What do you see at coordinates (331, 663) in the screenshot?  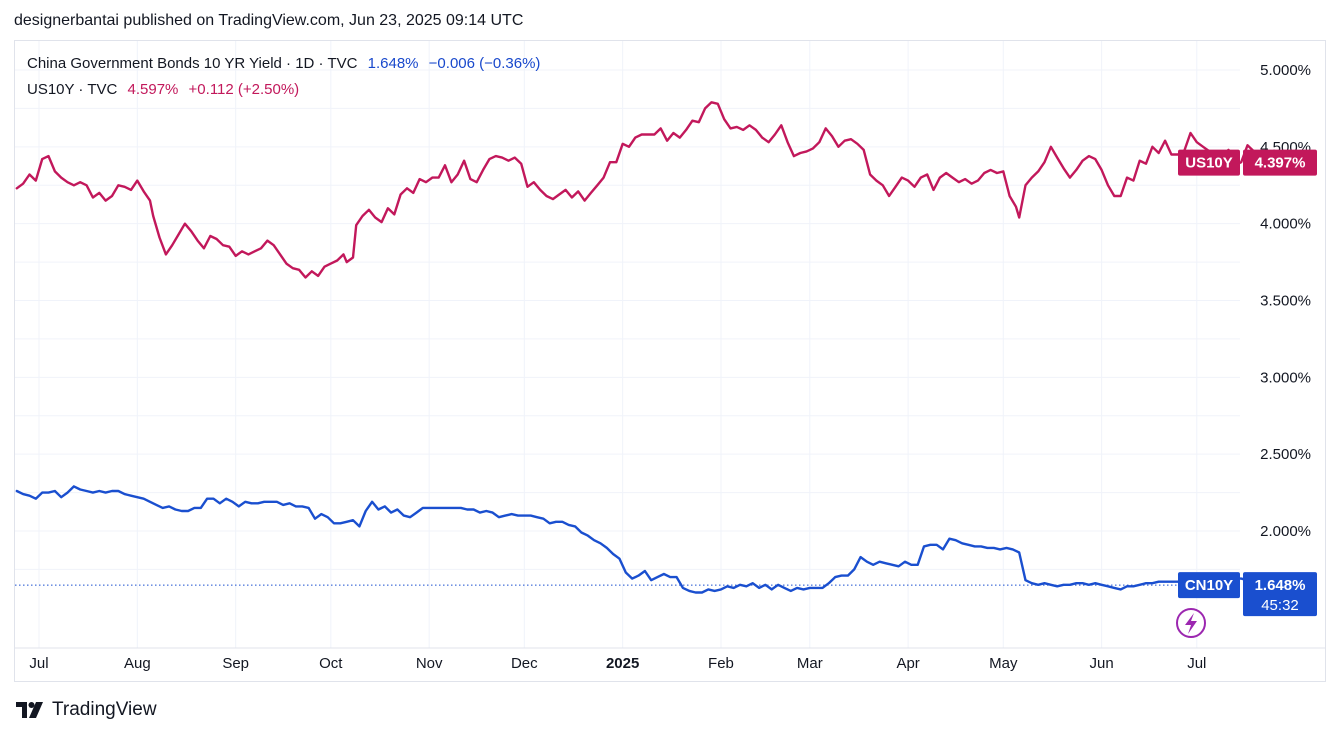 I see `x-tick-label: Oct` at bounding box center [331, 663].